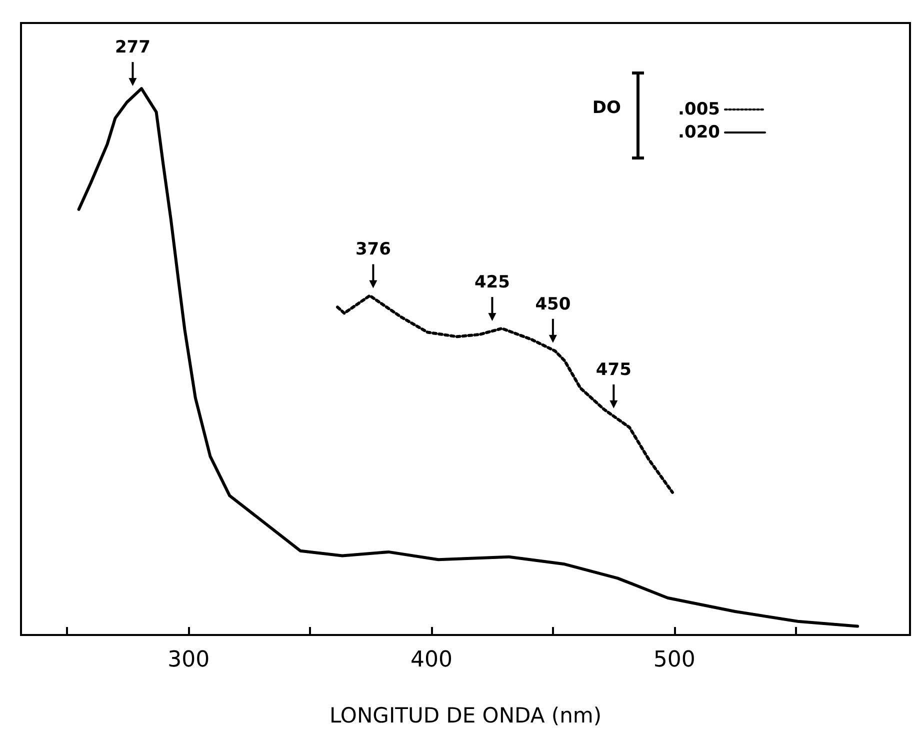  I want to click on annotation: 277, so click(132, 48).